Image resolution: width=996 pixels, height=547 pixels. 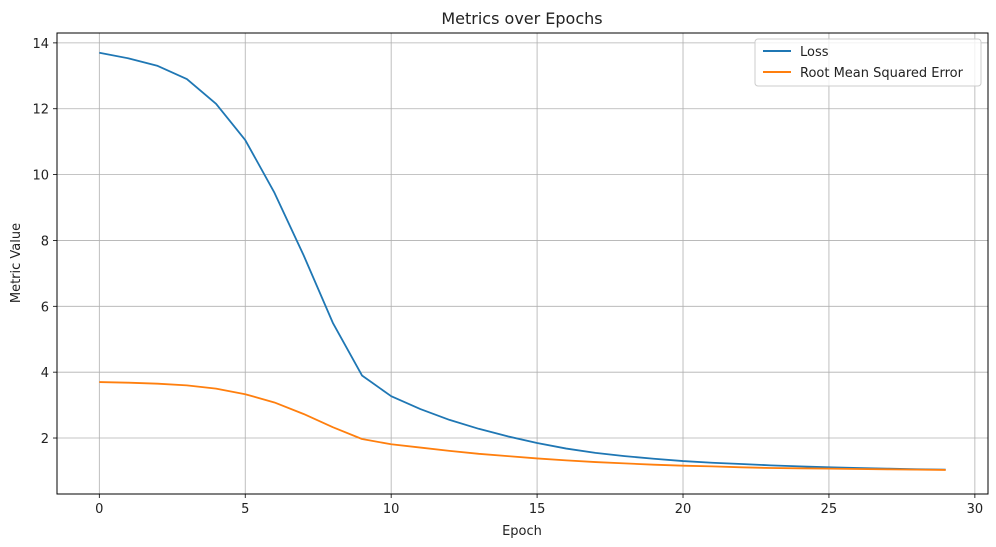 I want to click on x-tick-label: 25, so click(x=829, y=509).